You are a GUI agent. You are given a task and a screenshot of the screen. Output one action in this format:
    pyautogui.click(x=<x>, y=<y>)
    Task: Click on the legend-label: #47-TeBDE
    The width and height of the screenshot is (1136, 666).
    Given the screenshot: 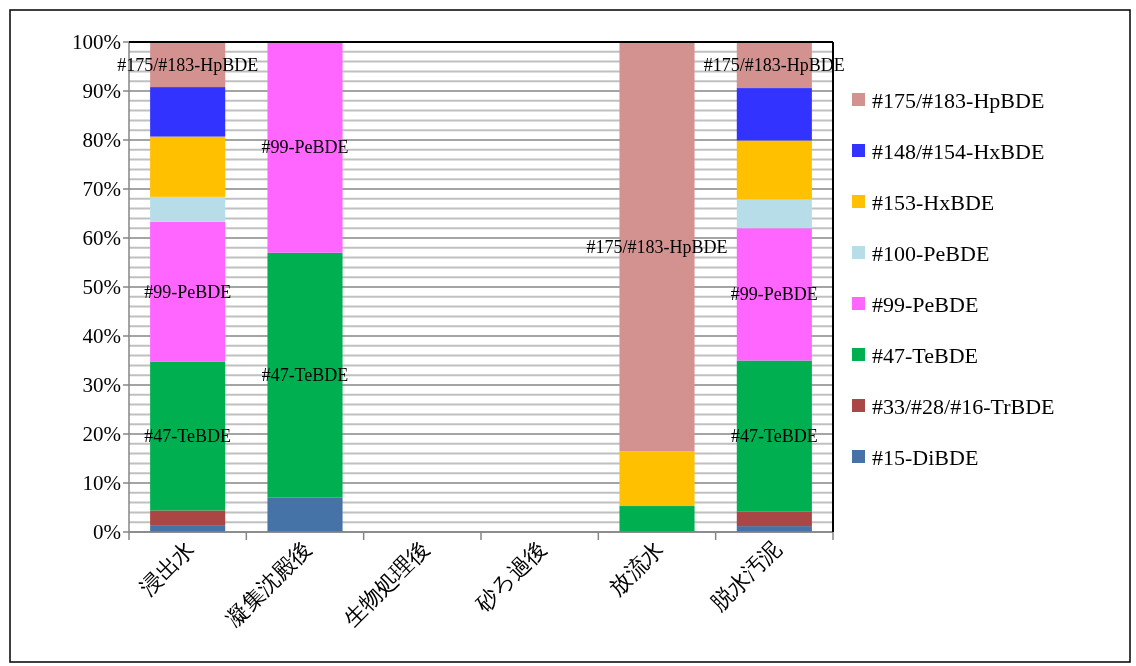 What is the action you would take?
    pyautogui.click(x=925, y=355)
    